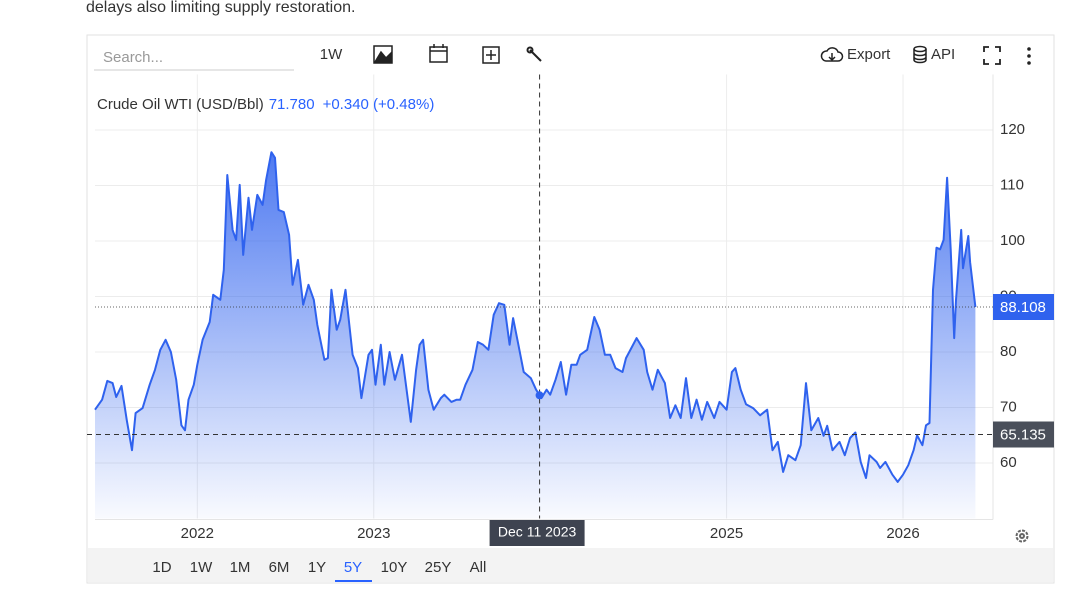 The image size is (1077, 602). I want to click on range-button: 1D, so click(161, 567).